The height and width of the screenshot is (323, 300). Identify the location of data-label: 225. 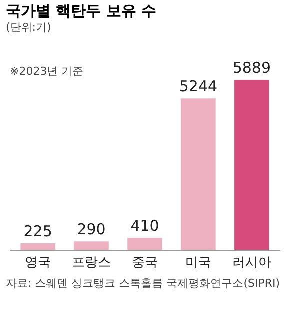
(38, 231).